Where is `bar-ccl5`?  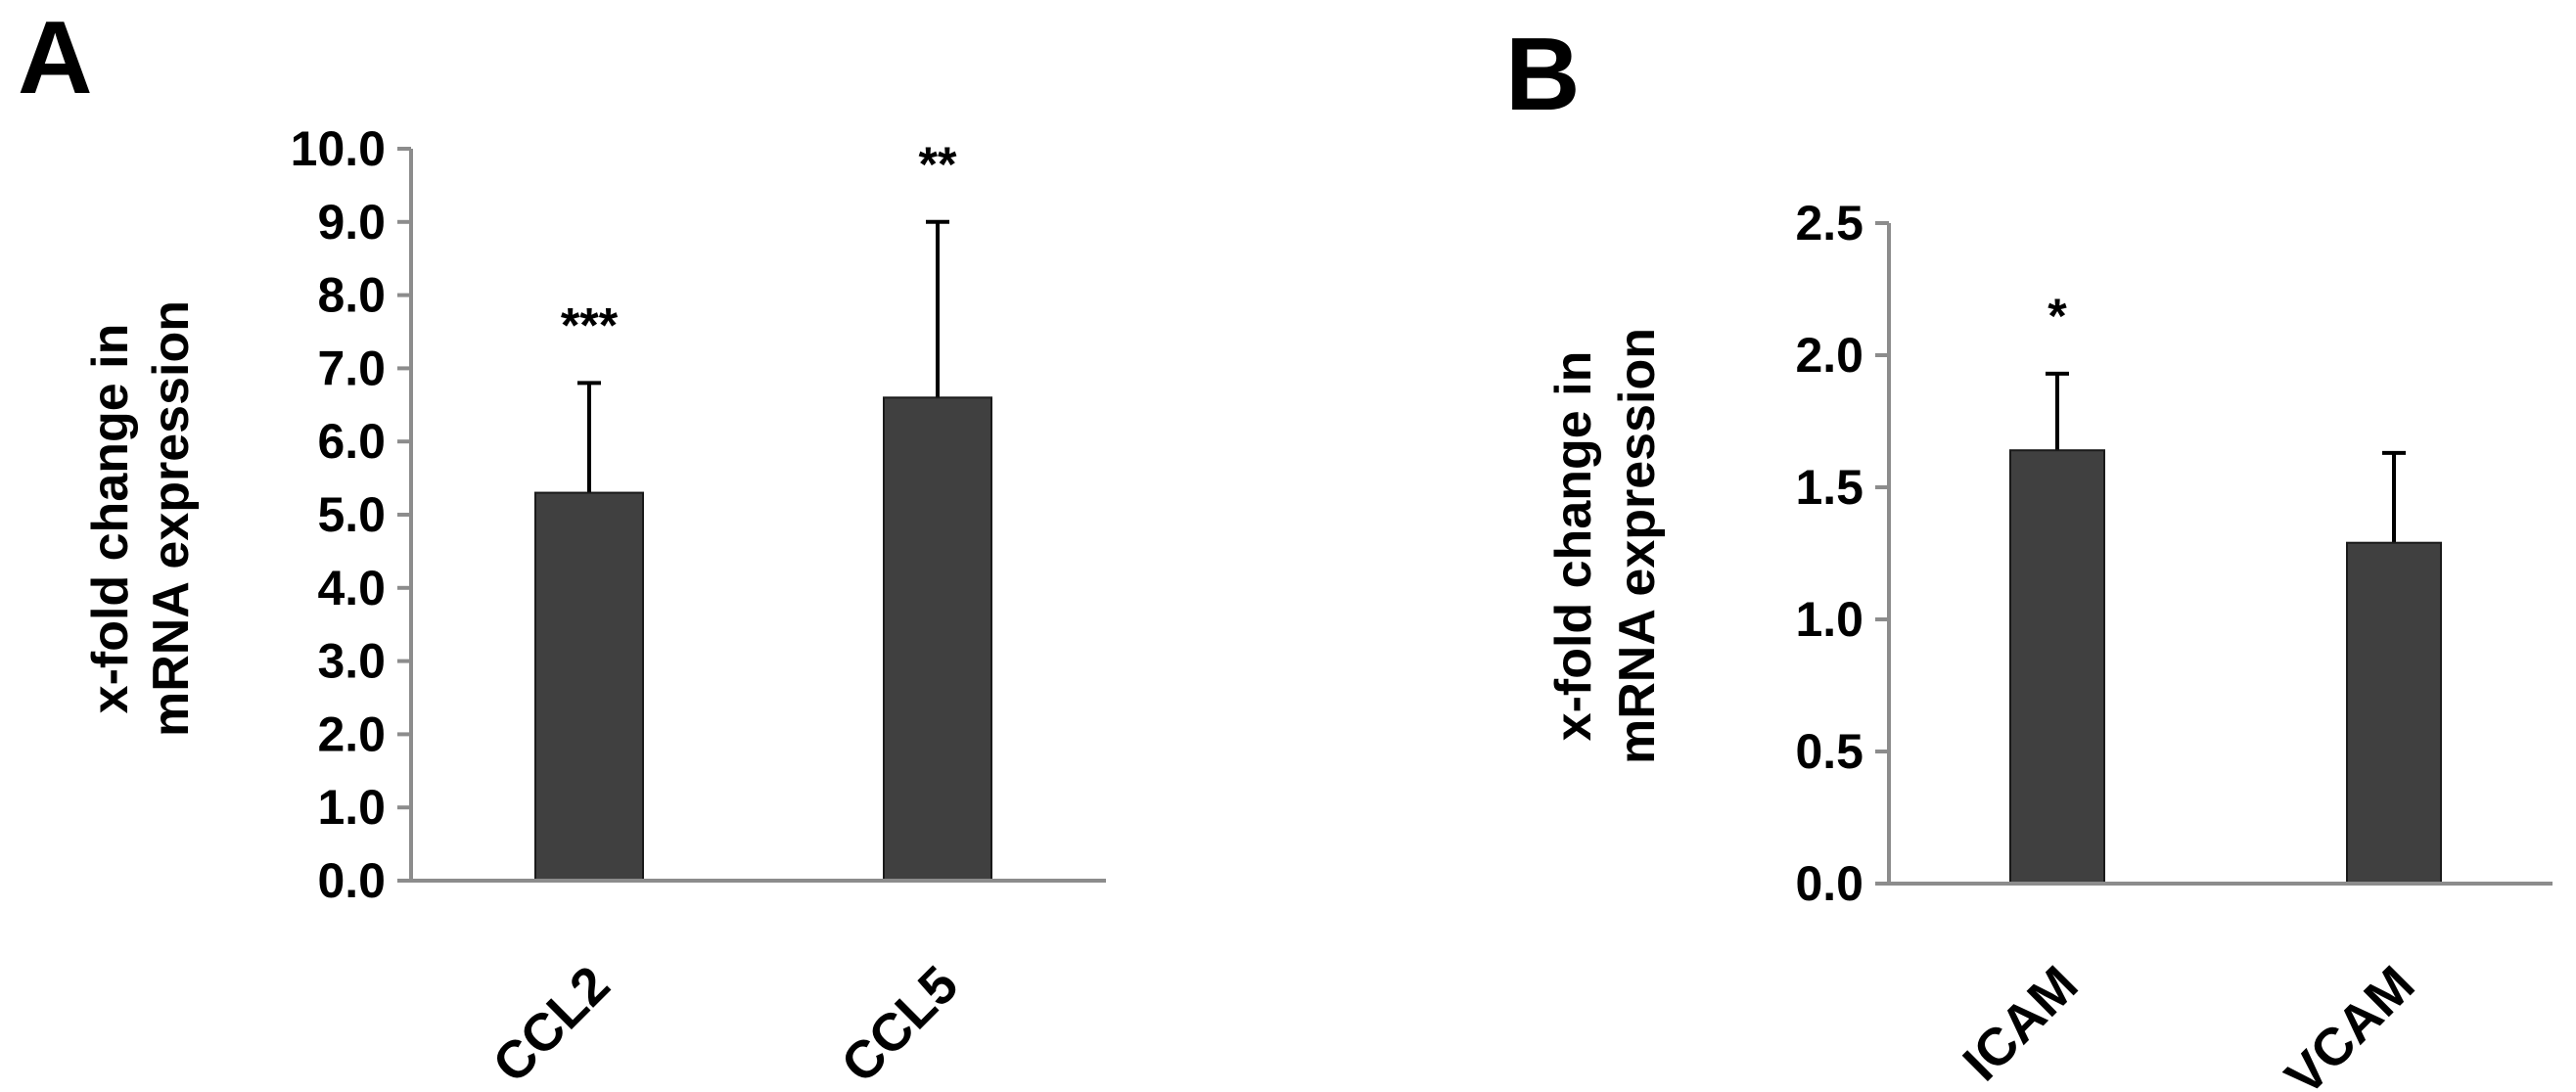 bar-ccl5 is located at coordinates (937, 639).